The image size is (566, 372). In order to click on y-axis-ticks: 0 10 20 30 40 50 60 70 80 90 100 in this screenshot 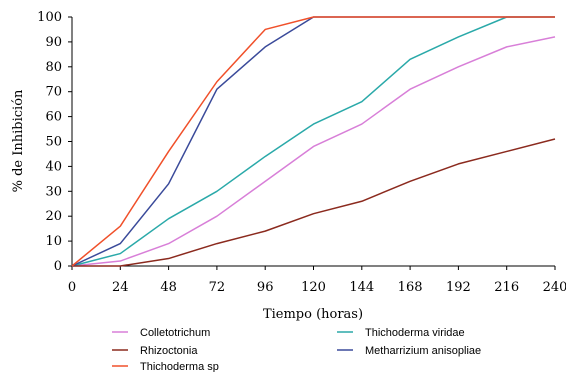, I will do `click(54, 142)`.